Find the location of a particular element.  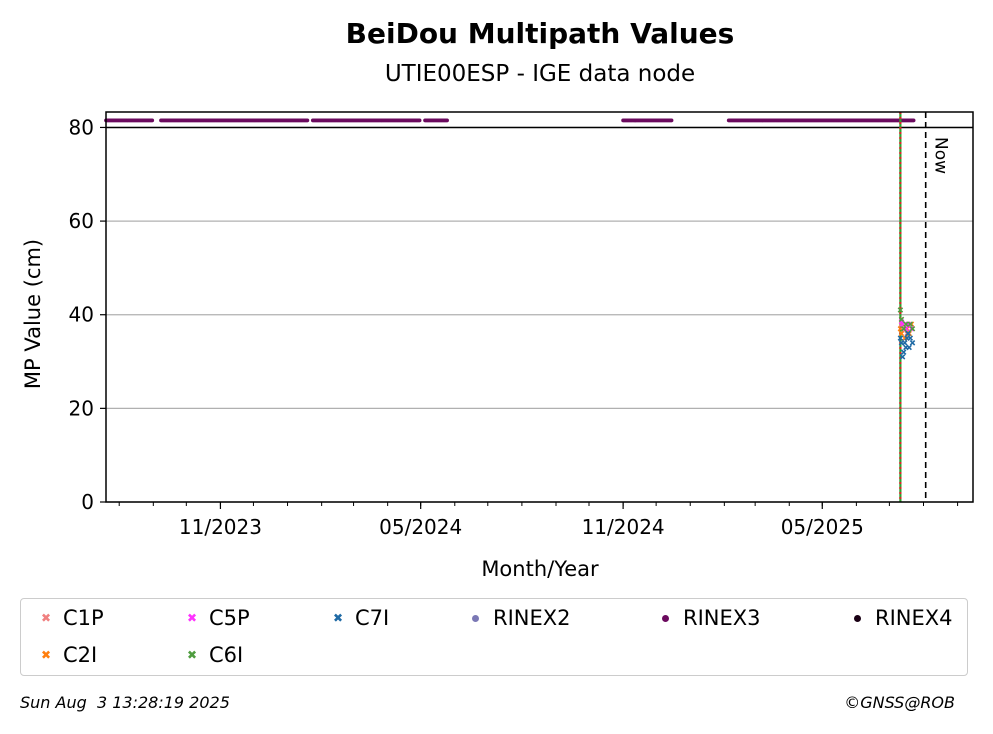

legend-label: RINEX4 is located at coordinates (914, 618).